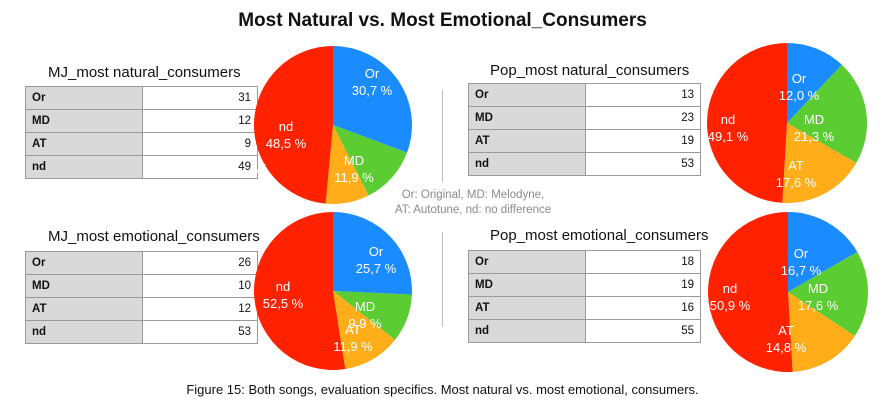  What do you see at coordinates (200, 144) in the screenshot?
I see `table-row-value: 9` at bounding box center [200, 144].